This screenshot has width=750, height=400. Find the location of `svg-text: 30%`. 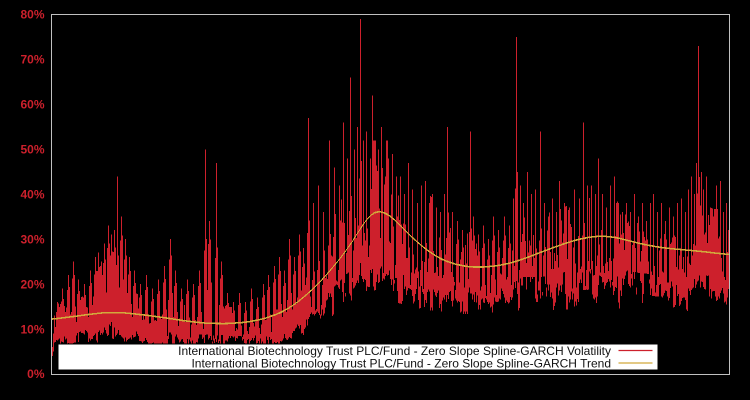

svg-text: 30% is located at coordinates (32, 239).